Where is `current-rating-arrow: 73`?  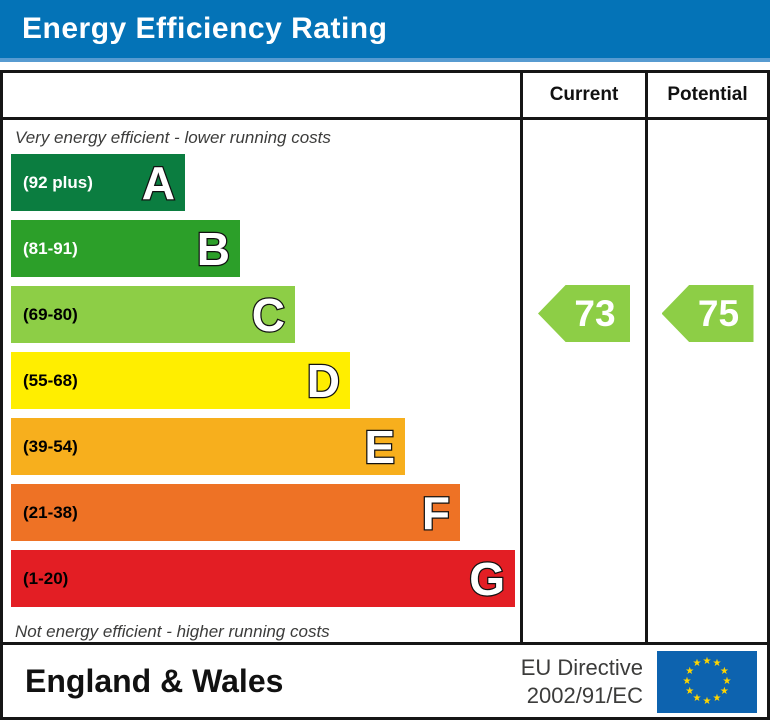 current-rating-arrow: 73 is located at coordinates (584, 313).